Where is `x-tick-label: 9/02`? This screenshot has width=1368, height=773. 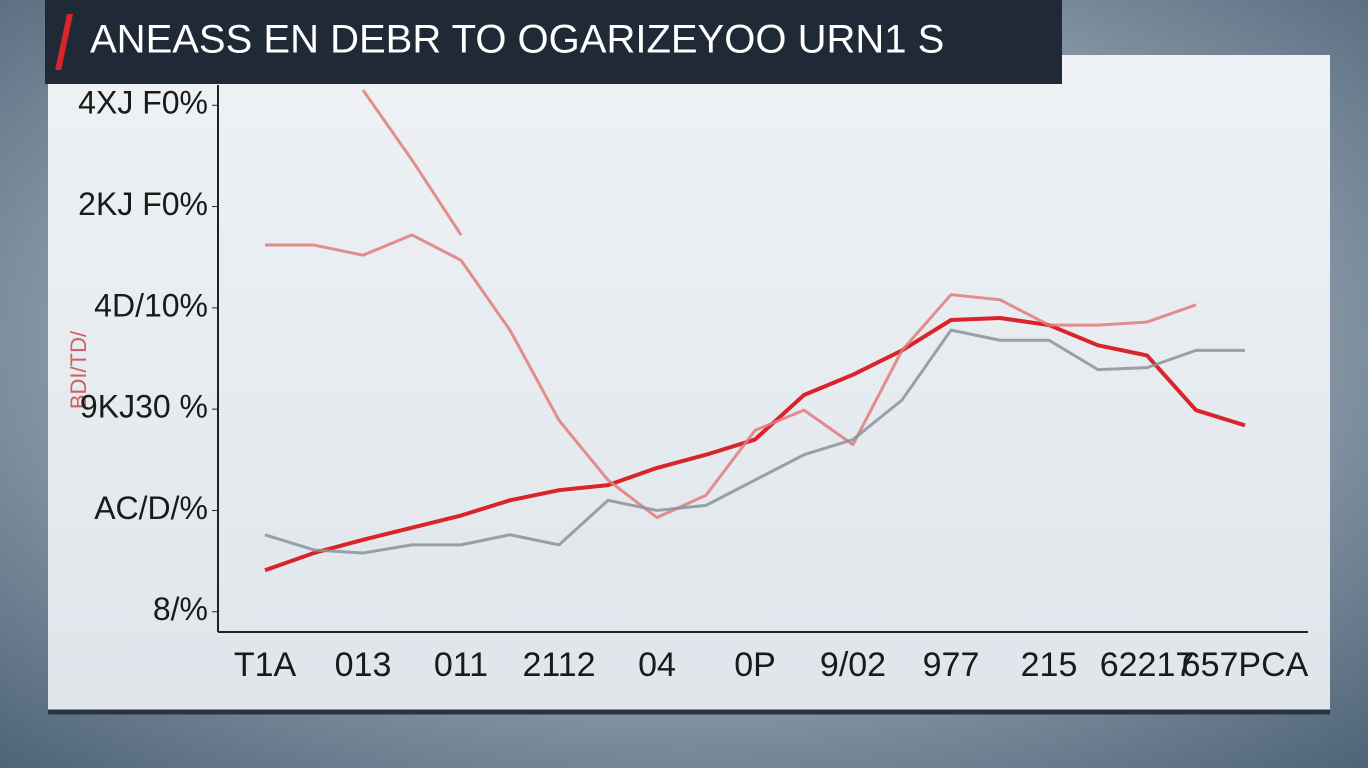 x-tick-label: 9/02 is located at coordinates (853, 665).